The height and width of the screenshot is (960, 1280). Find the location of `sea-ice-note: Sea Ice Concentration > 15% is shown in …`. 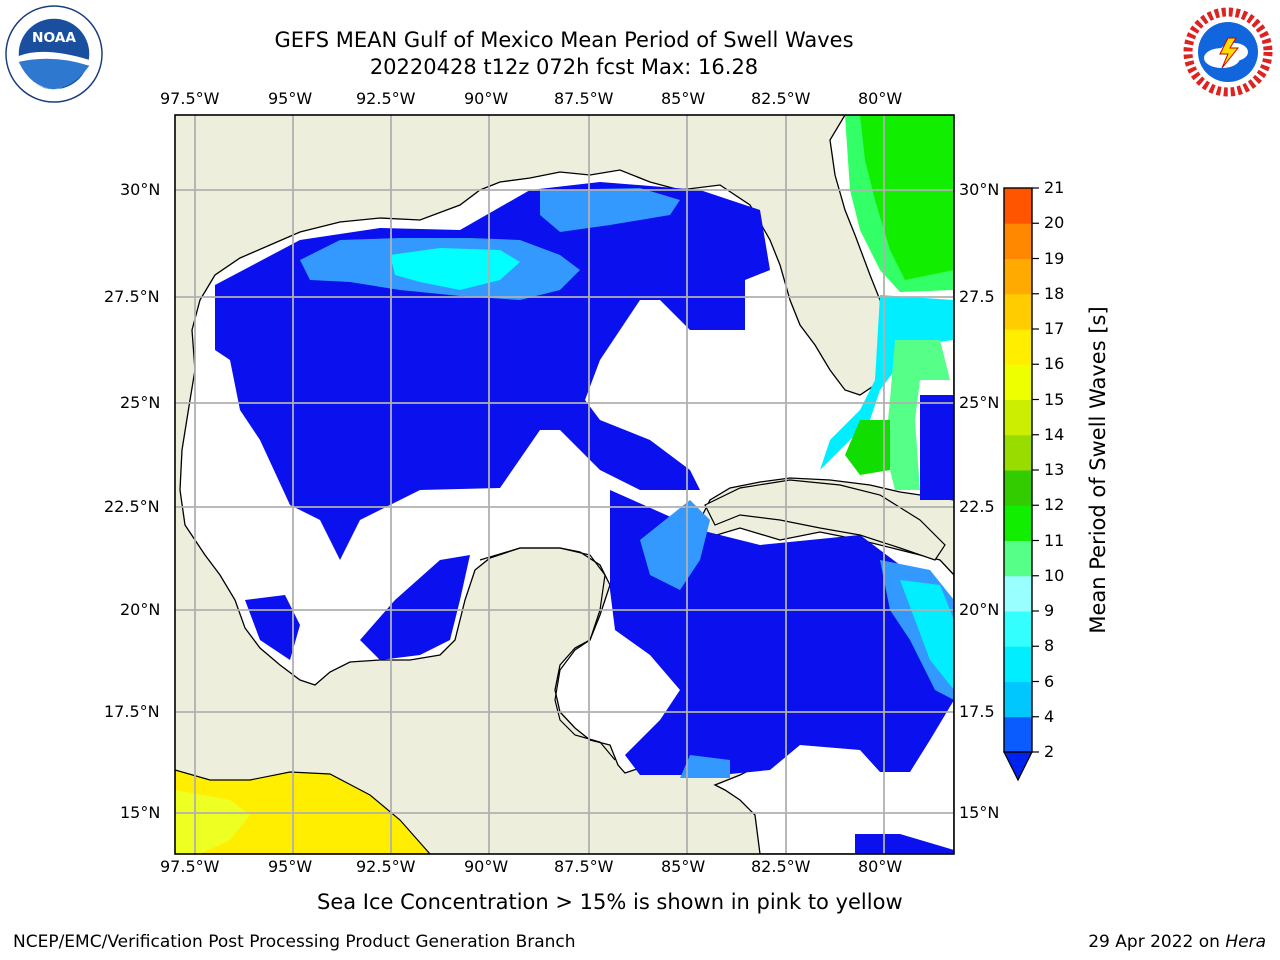

sea-ice-note: Sea Ice Concentration > 15% is shown in … is located at coordinates (610, 902).